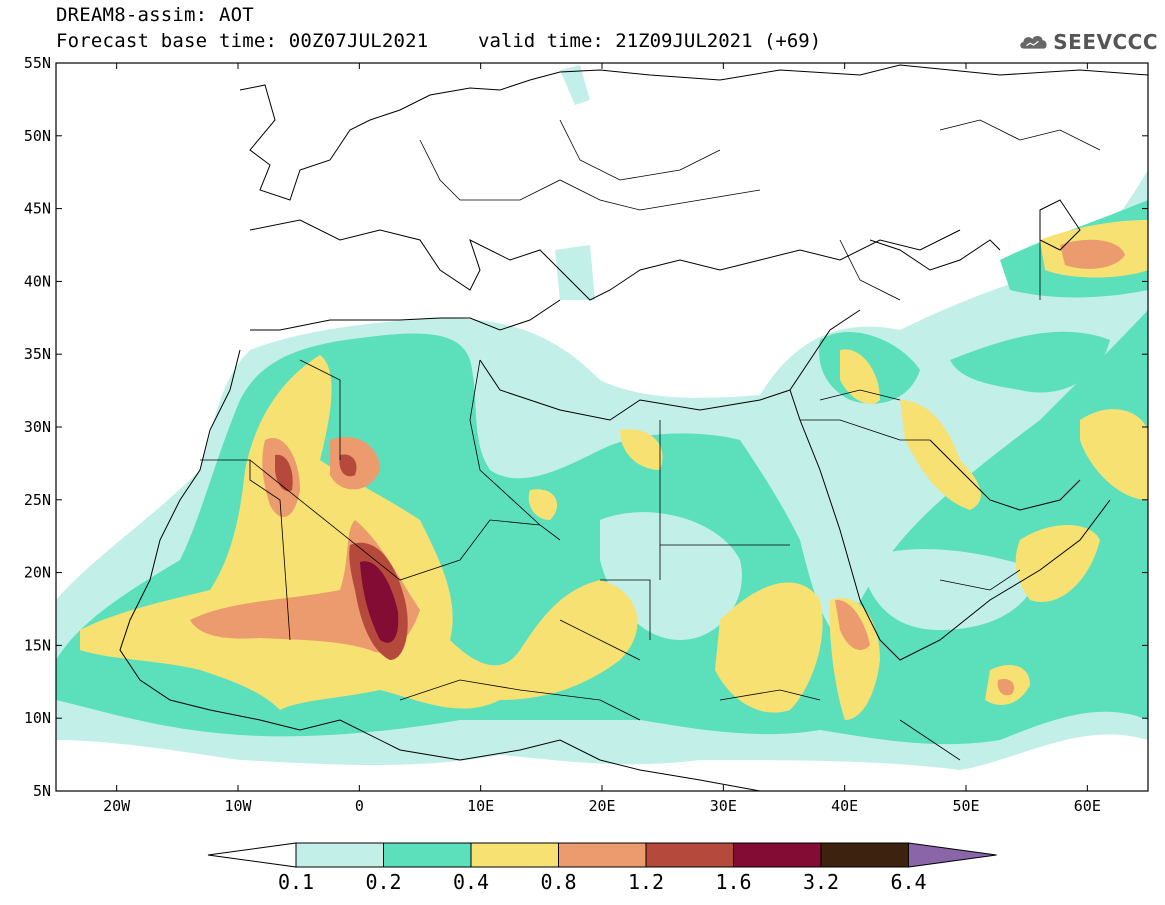  I want to click on colorbar-label: 0.2, so click(383, 882).